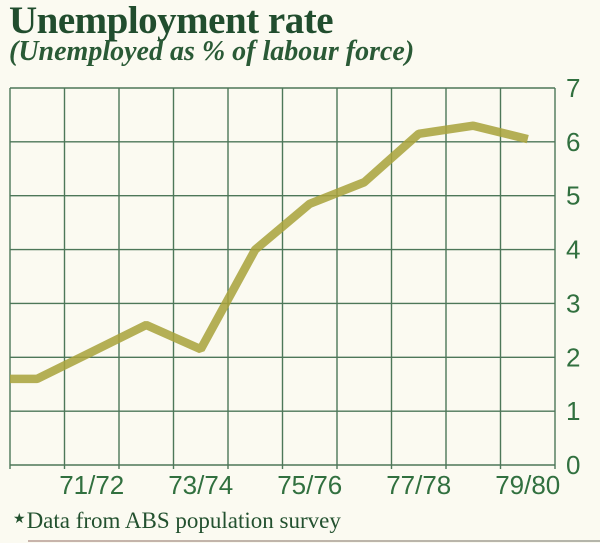  What do you see at coordinates (171, 21) in the screenshot?
I see `chart-title: Unemployment rate` at bounding box center [171, 21].